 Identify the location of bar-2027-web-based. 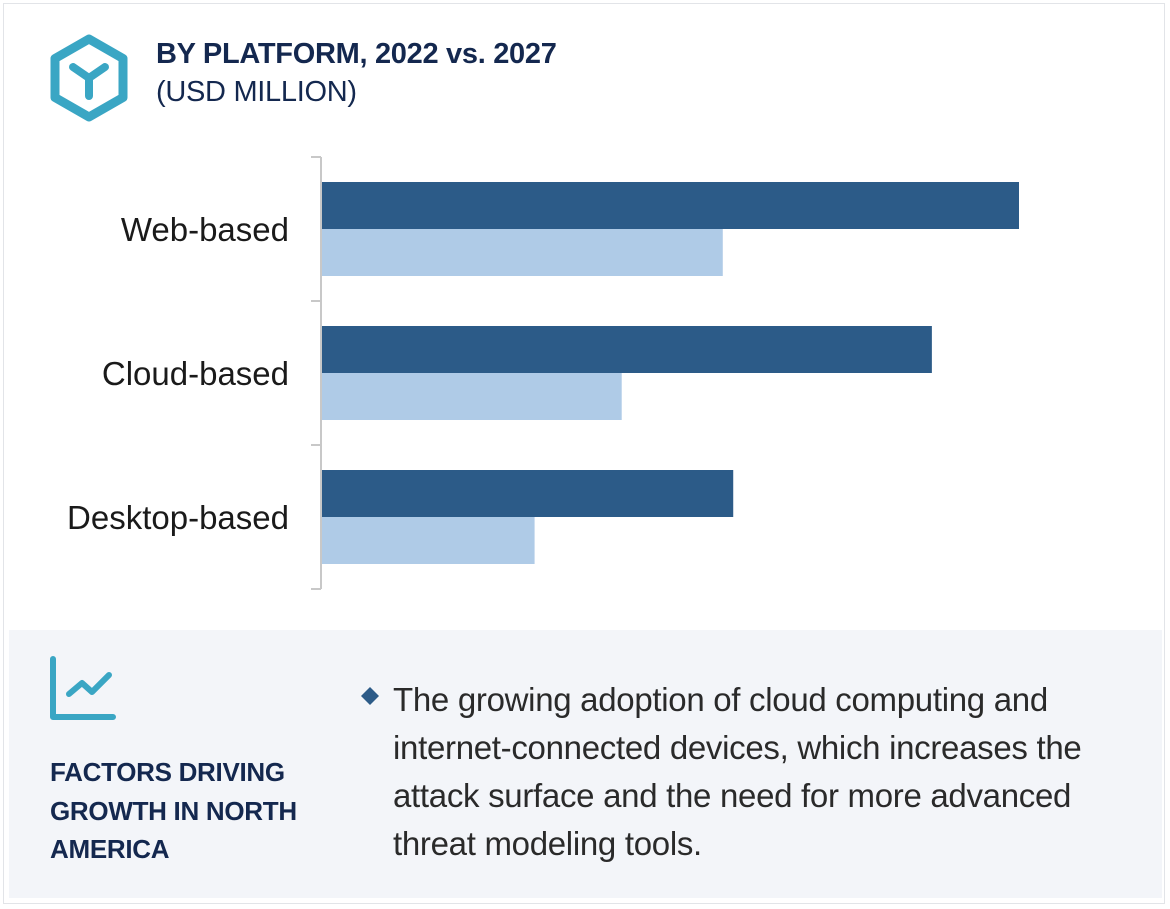
(670, 205).